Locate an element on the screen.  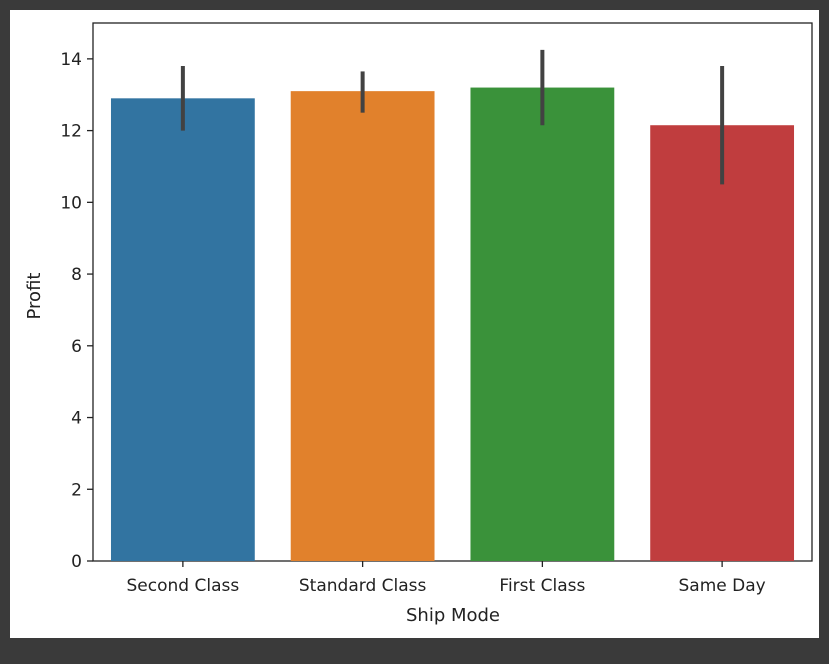
x-tick-label: Second Class is located at coordinates (183, 586).